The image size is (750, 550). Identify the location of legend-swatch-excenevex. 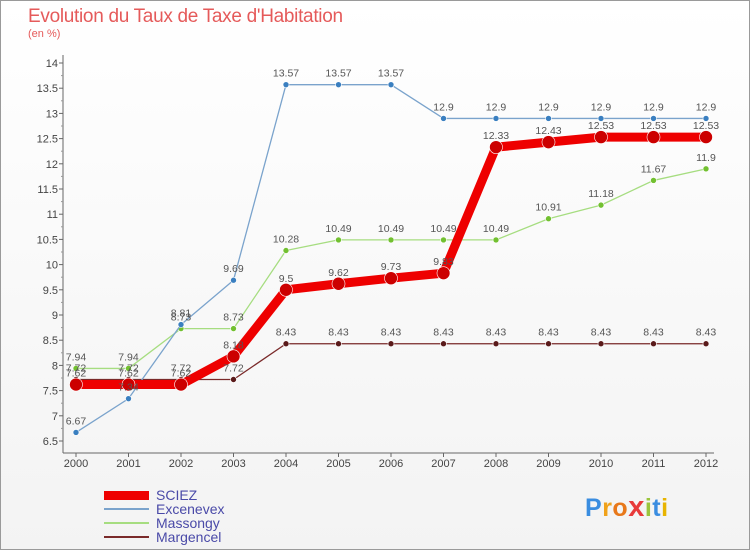
(126, 509).